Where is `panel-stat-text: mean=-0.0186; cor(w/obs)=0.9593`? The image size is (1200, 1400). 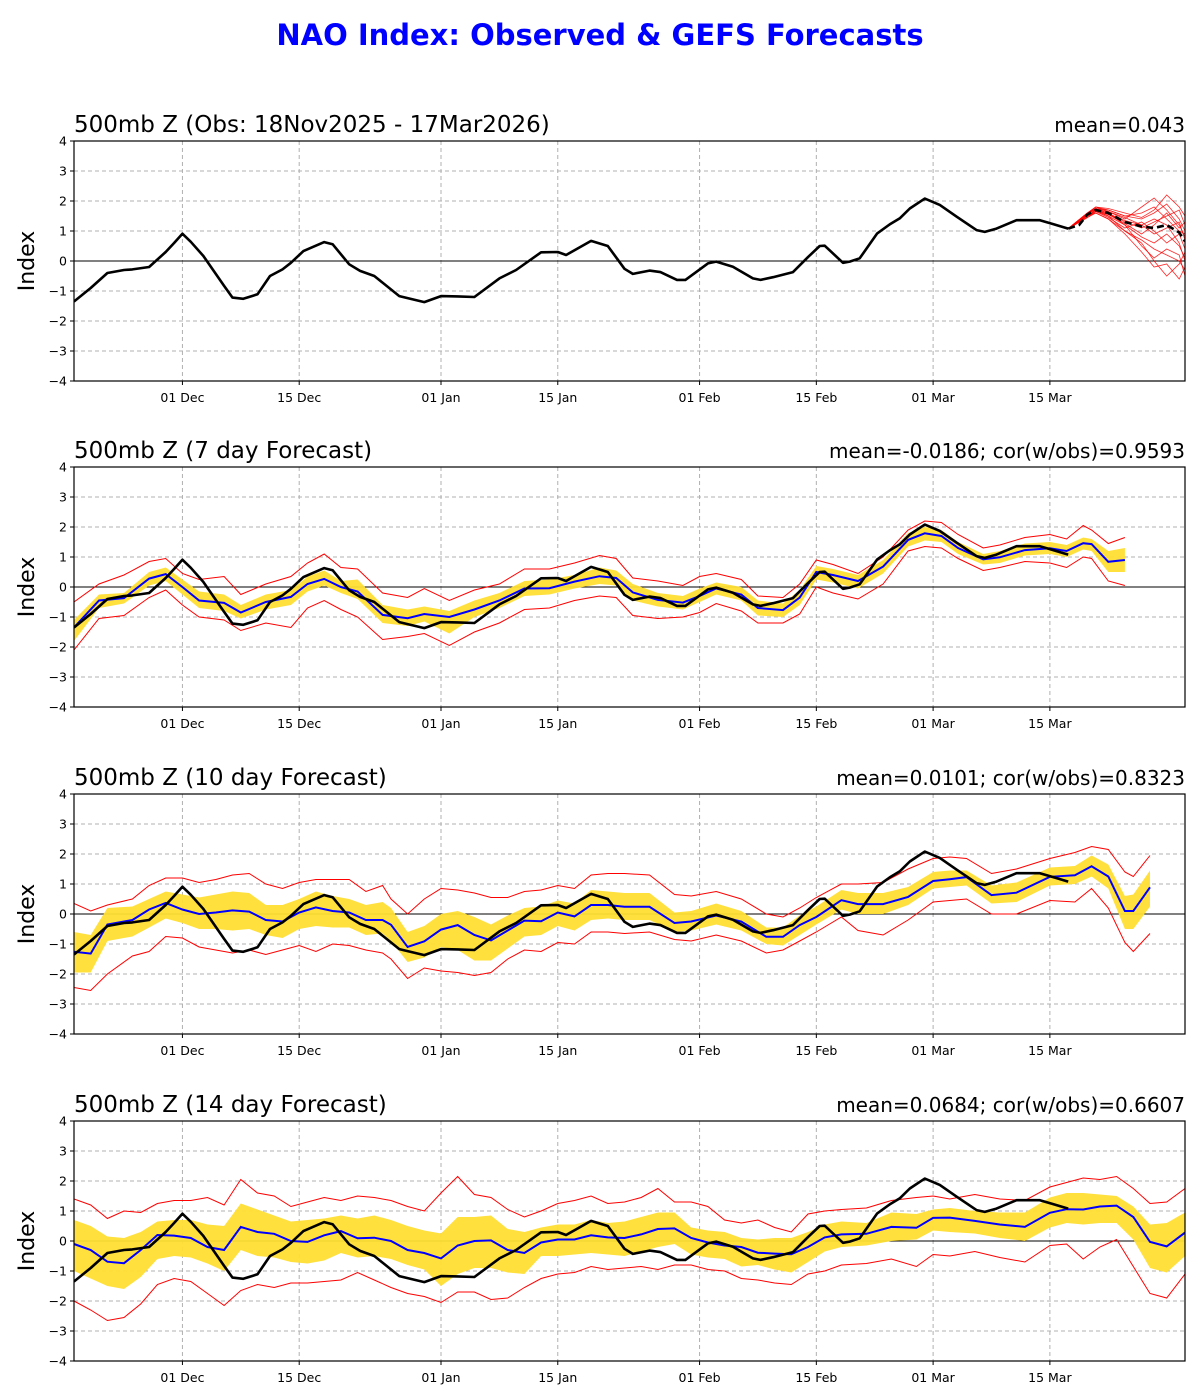 panel-stat-text: mean=-0.0186; cor(w/obs)=0.9593 is located at coordinates (1007, 451).